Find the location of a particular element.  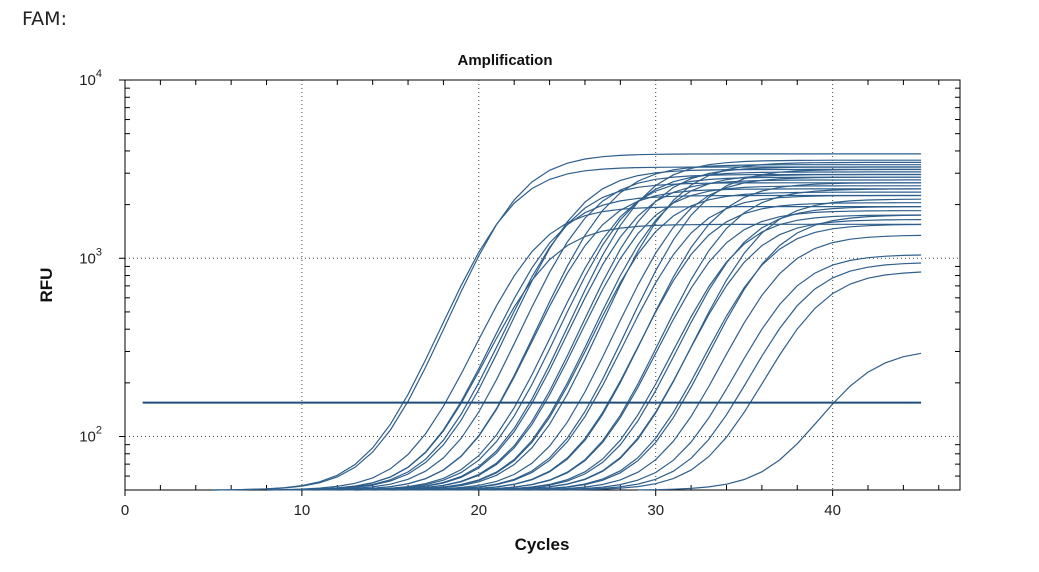

y-tick-label: 10³ is located at coordinates (90, 256).